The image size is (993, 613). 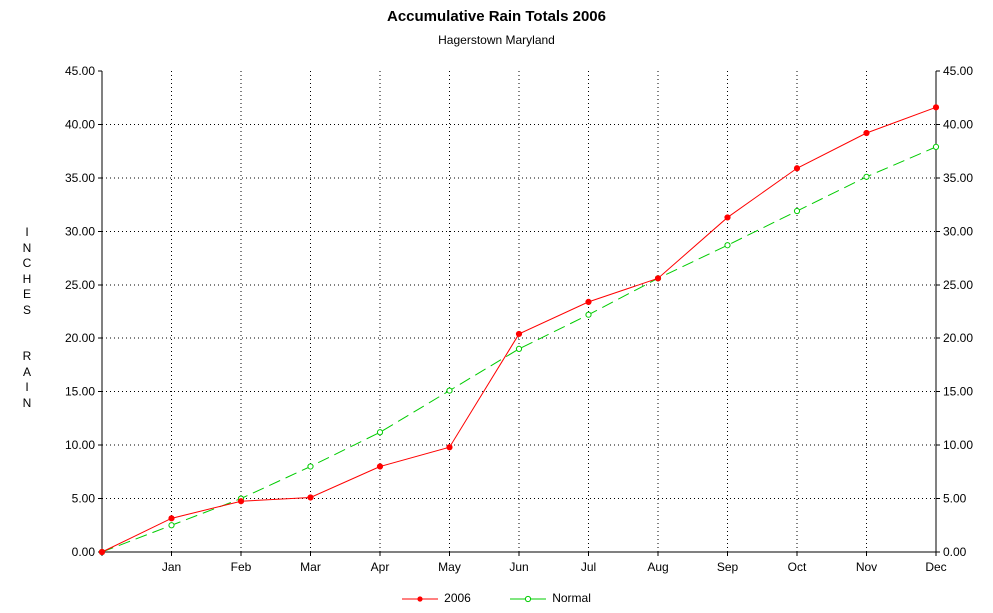 I want to click on y-tick-label-left: 15.00, so click(x=80, y=392).